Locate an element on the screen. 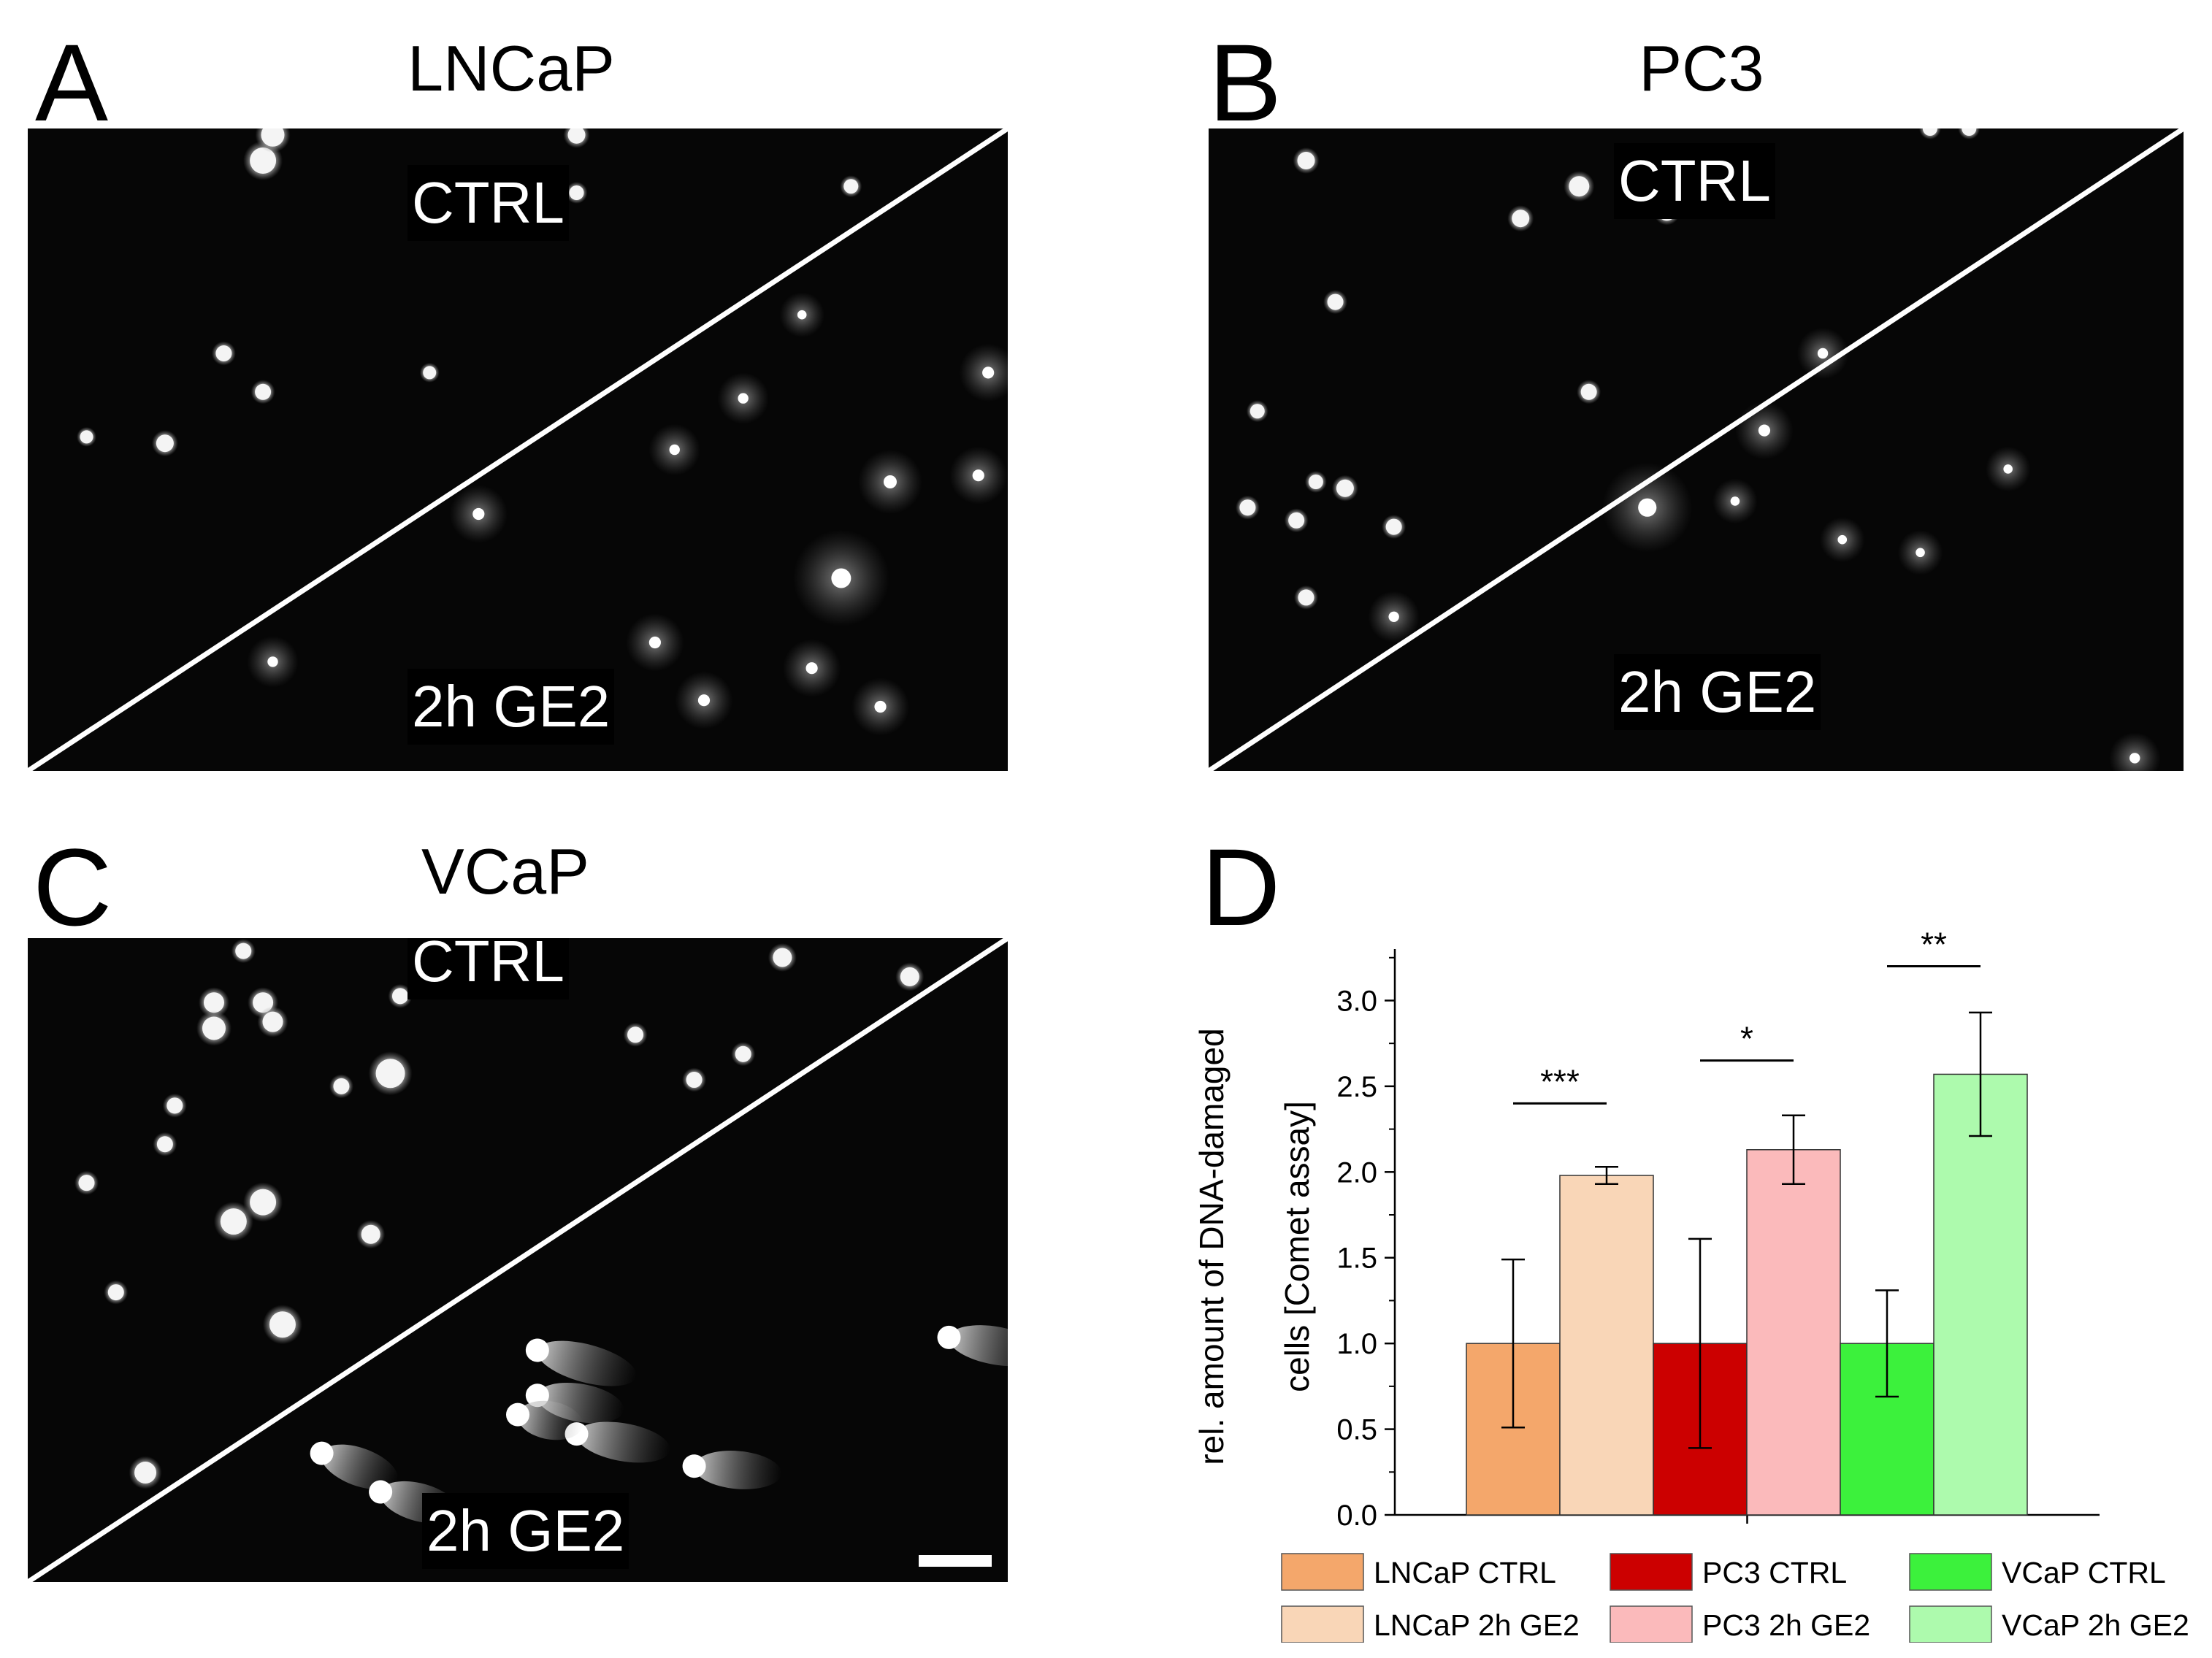 The width and height of the screenshot is (2212, 1658). y-tick-label: 0.0 is located at coordinates (1356, 1516).